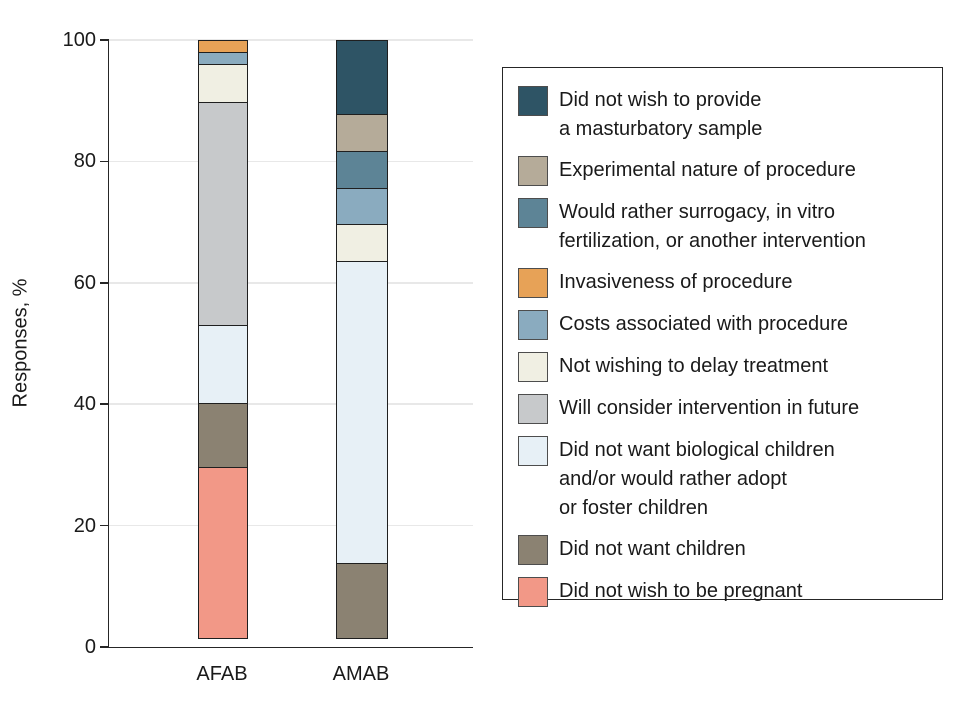  I want to click on legend-label: Not wishing to delay treatment, so click(694, 366).